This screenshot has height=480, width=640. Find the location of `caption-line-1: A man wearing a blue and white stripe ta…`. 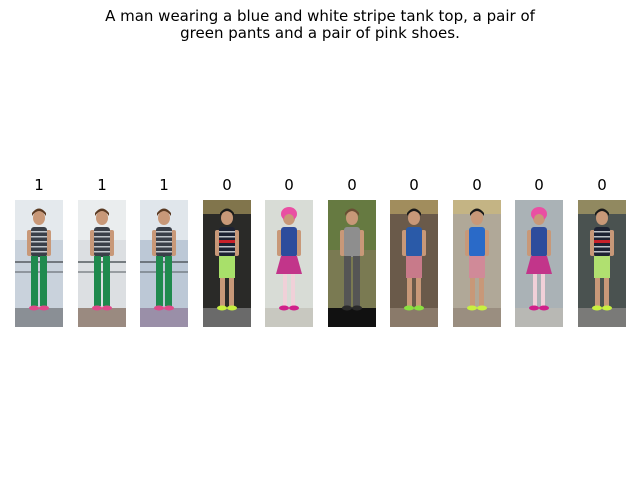

caption-line-1: A man wearing a blue and white stripe ta… is located at coordinates (320, 16).